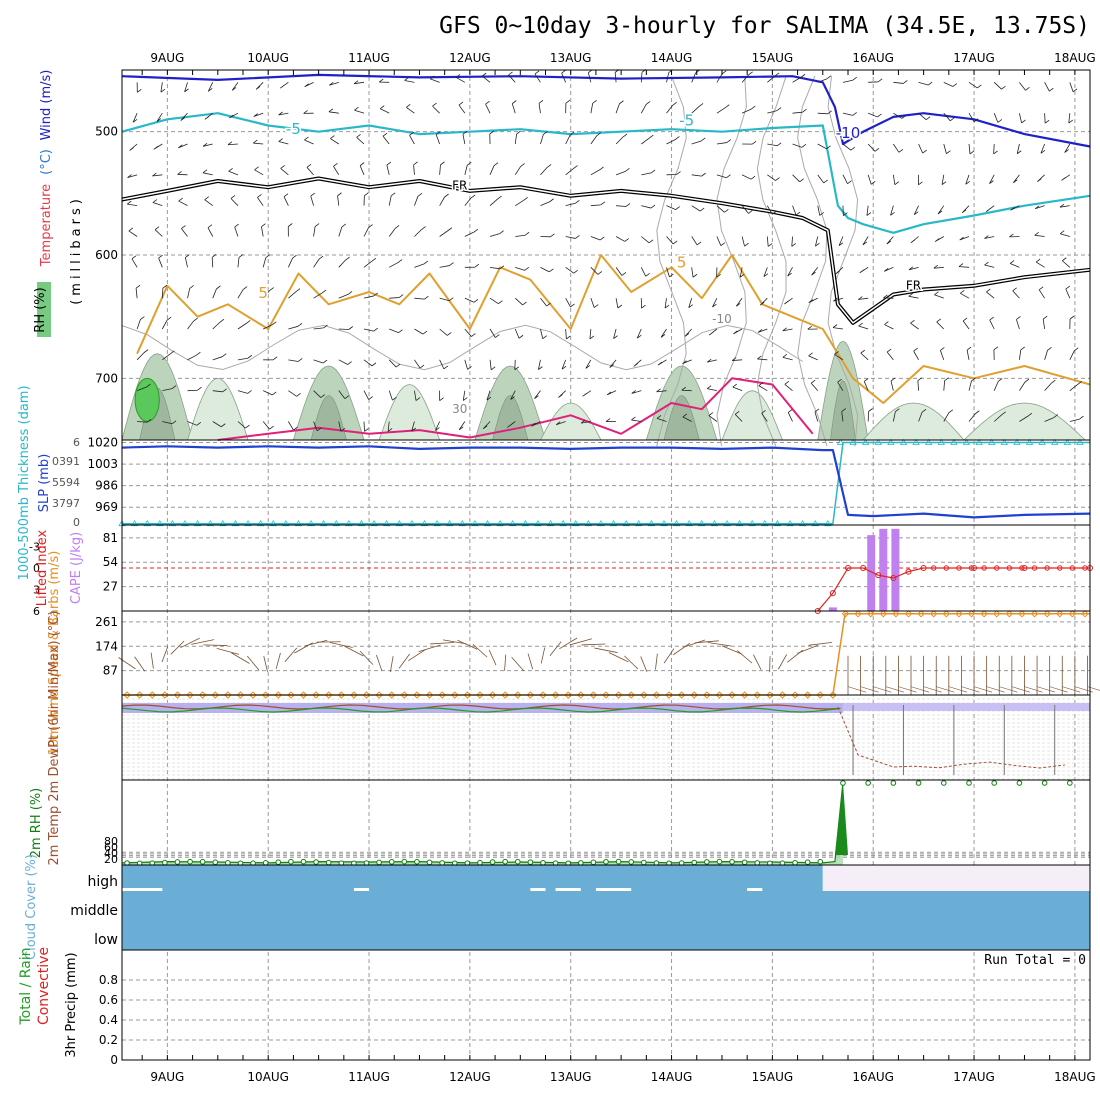  What do you see at coordinates (672, 1077) in the screenshot?
I see `x-tick-label-bottom: 14AUG` at bounding box center [672, 1077].